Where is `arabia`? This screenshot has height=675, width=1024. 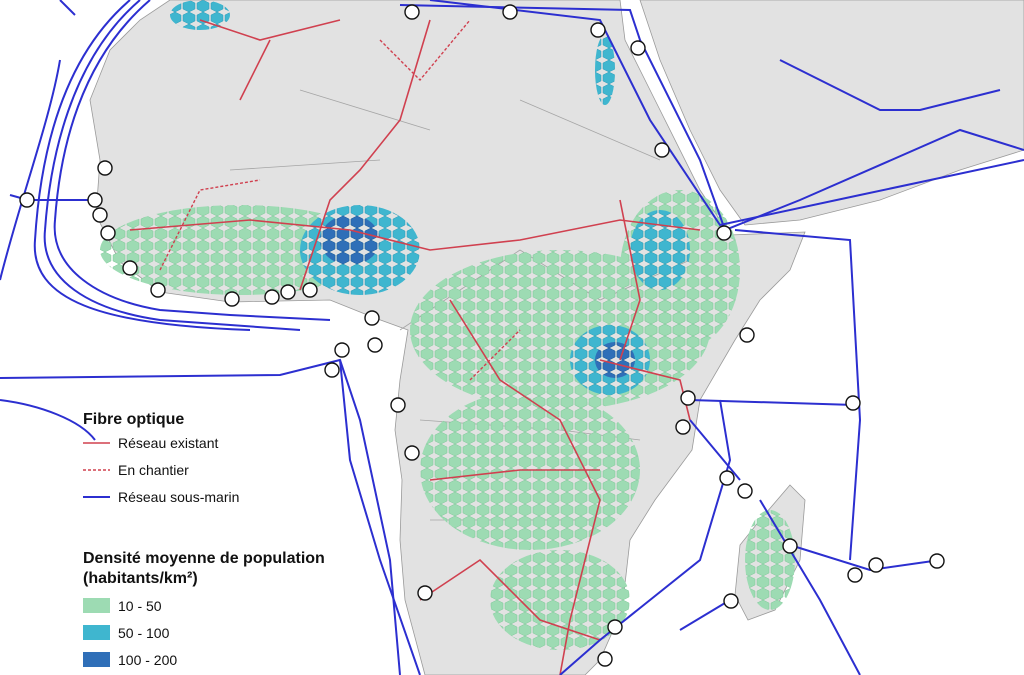
arabia is located at coordinates (831, 113).